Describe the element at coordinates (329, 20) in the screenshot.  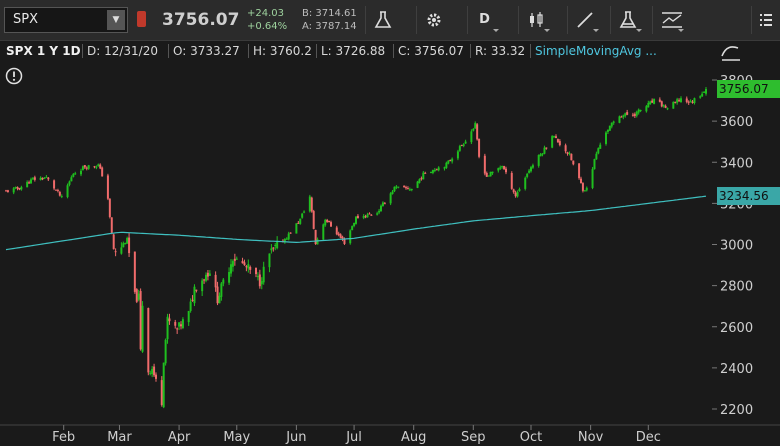
I see `bid-ask-block: B: 3714.61 A: 3787.14` at that location.